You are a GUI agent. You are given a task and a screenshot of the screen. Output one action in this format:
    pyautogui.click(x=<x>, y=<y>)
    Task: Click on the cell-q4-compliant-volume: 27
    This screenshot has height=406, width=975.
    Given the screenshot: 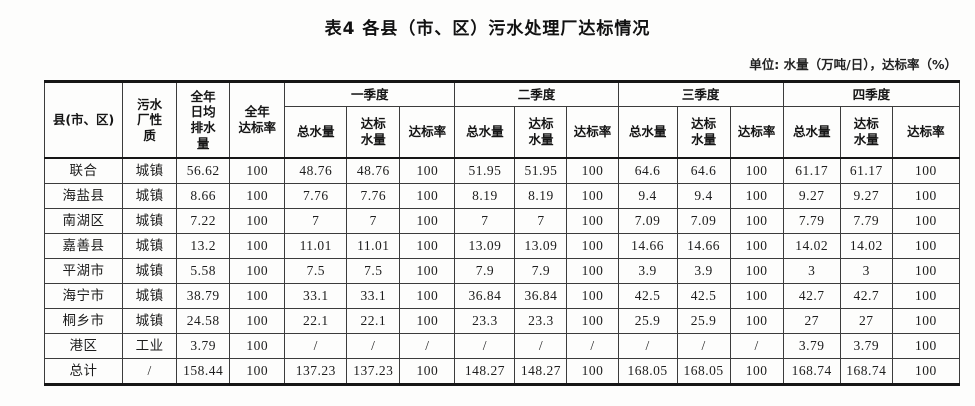 What is the action you would take?
    pyautogui.click(x=866, y=321)
    